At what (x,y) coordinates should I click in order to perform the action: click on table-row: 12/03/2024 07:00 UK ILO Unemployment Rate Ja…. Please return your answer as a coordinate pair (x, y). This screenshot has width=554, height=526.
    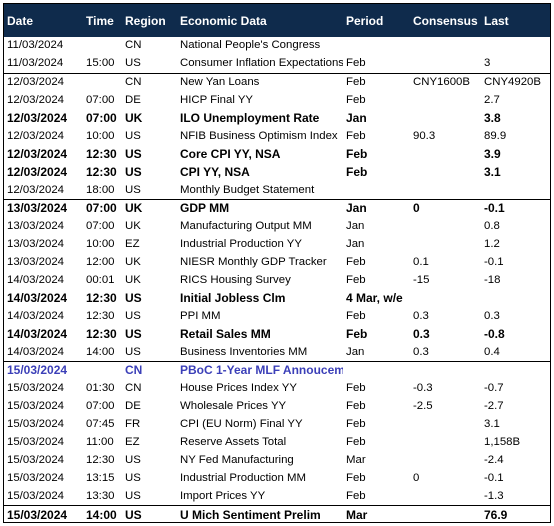
    Looking at the image, I should click on (277, 119).